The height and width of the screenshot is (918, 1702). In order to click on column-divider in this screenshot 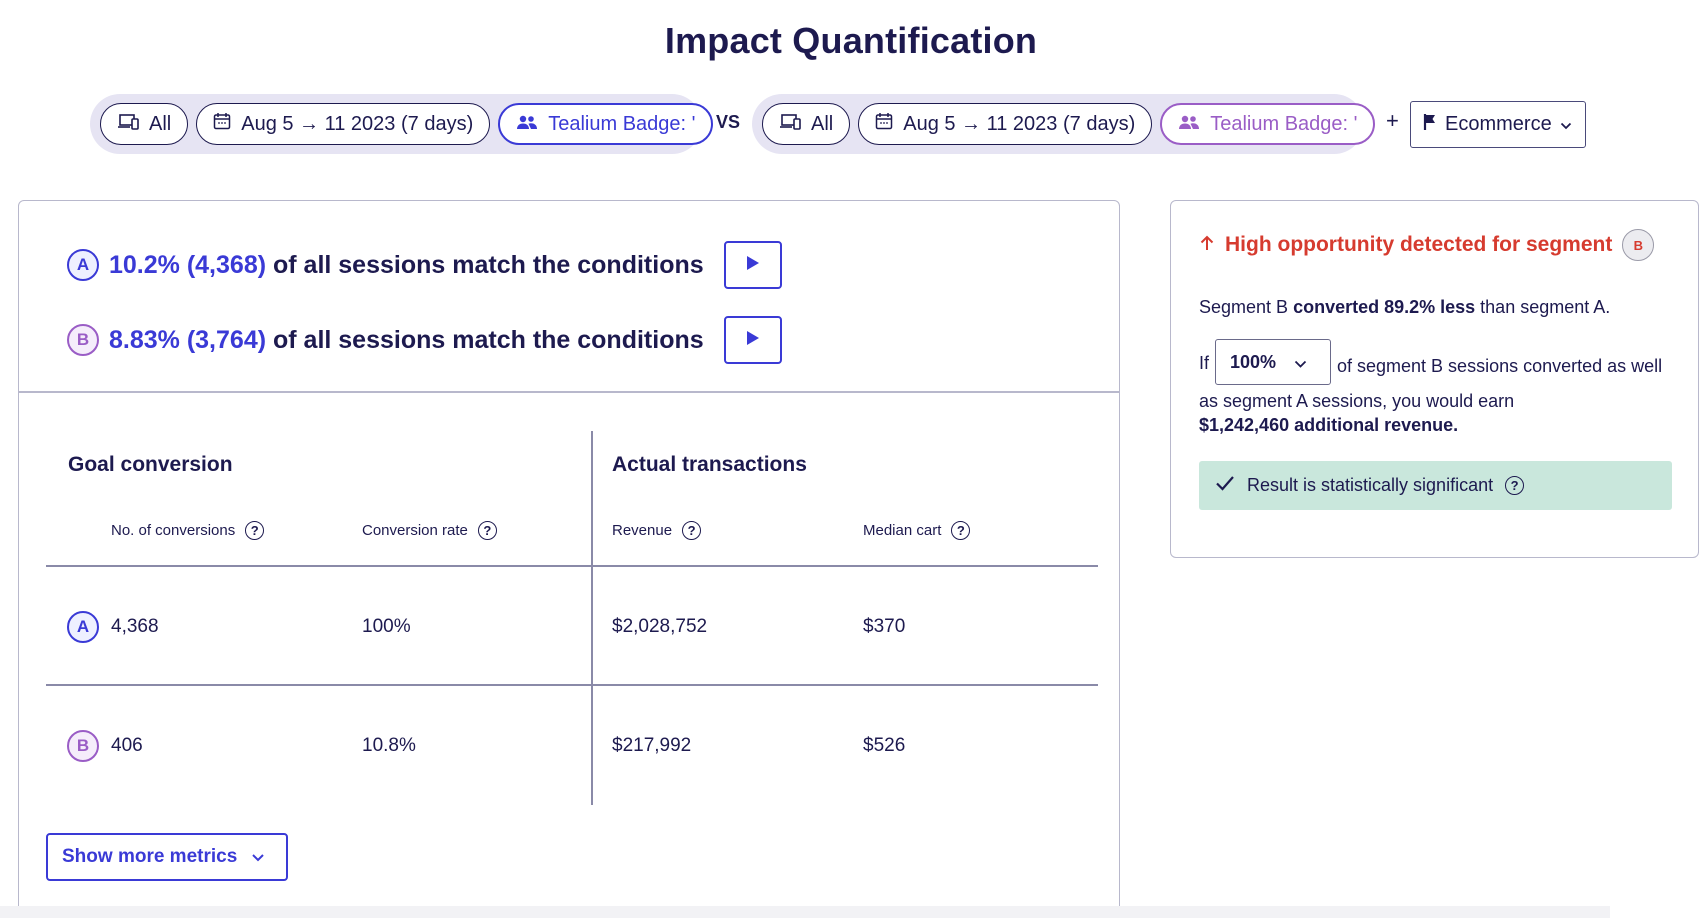, I will do `click(592, 618)`.